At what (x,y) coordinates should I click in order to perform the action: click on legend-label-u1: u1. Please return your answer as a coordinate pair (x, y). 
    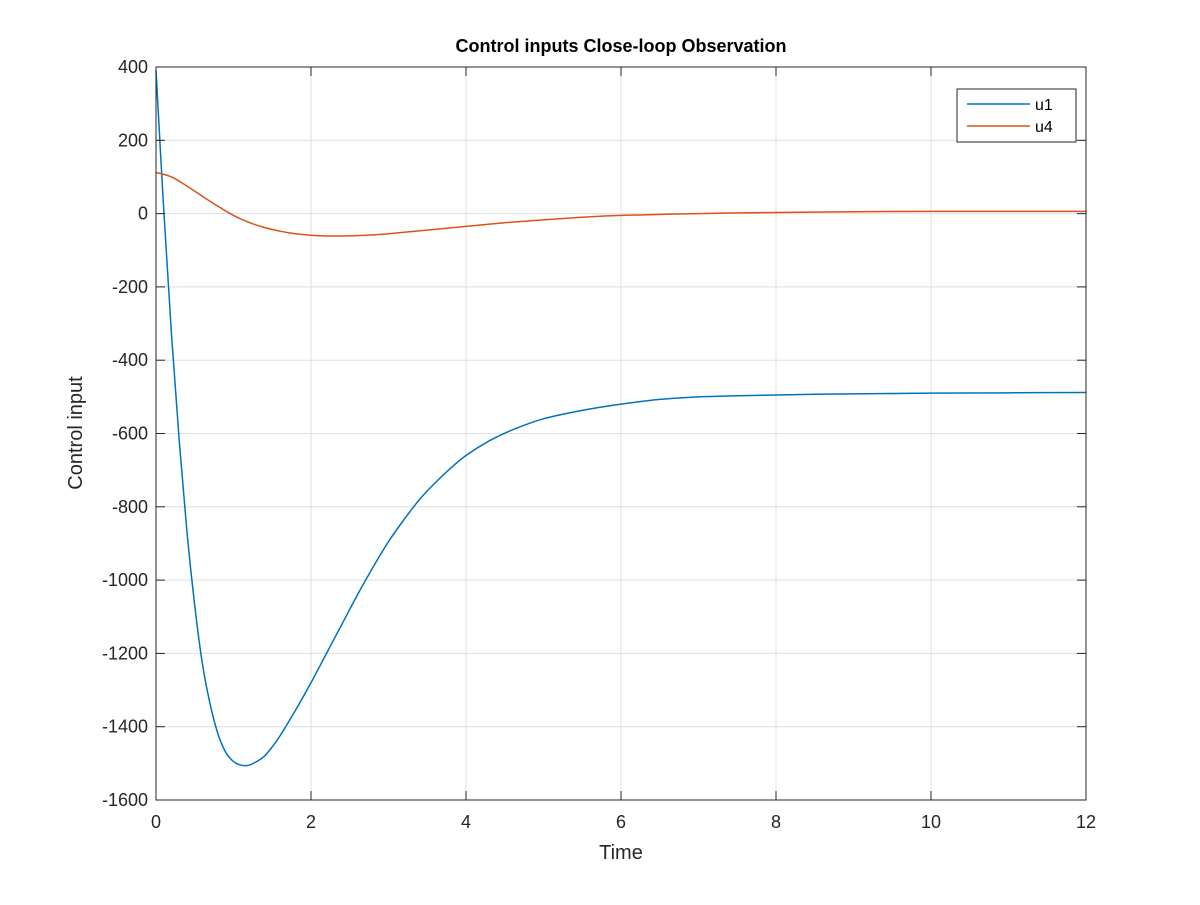
    Looking at the image, I should click on (1044, 105).